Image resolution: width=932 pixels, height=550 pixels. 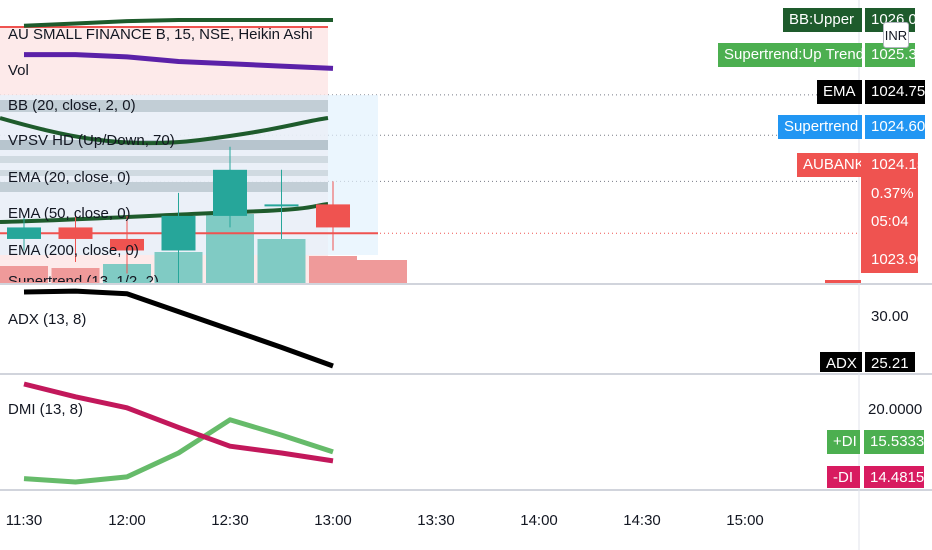 I want to click on dmi-axis-tick: 20.0000, so click(x=895, y=409).